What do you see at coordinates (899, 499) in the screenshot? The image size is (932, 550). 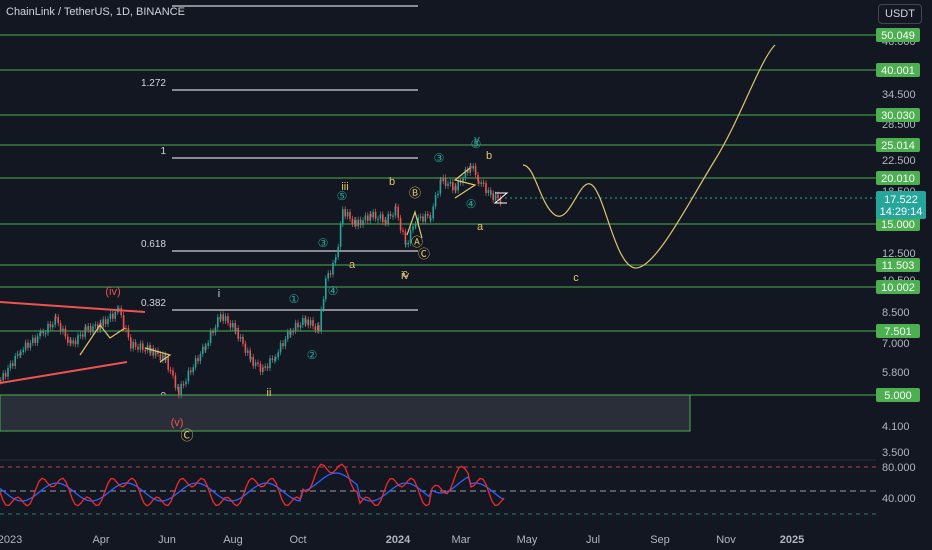 I see `osc-tick-label: 40.000` at bounding box center [899, 499].